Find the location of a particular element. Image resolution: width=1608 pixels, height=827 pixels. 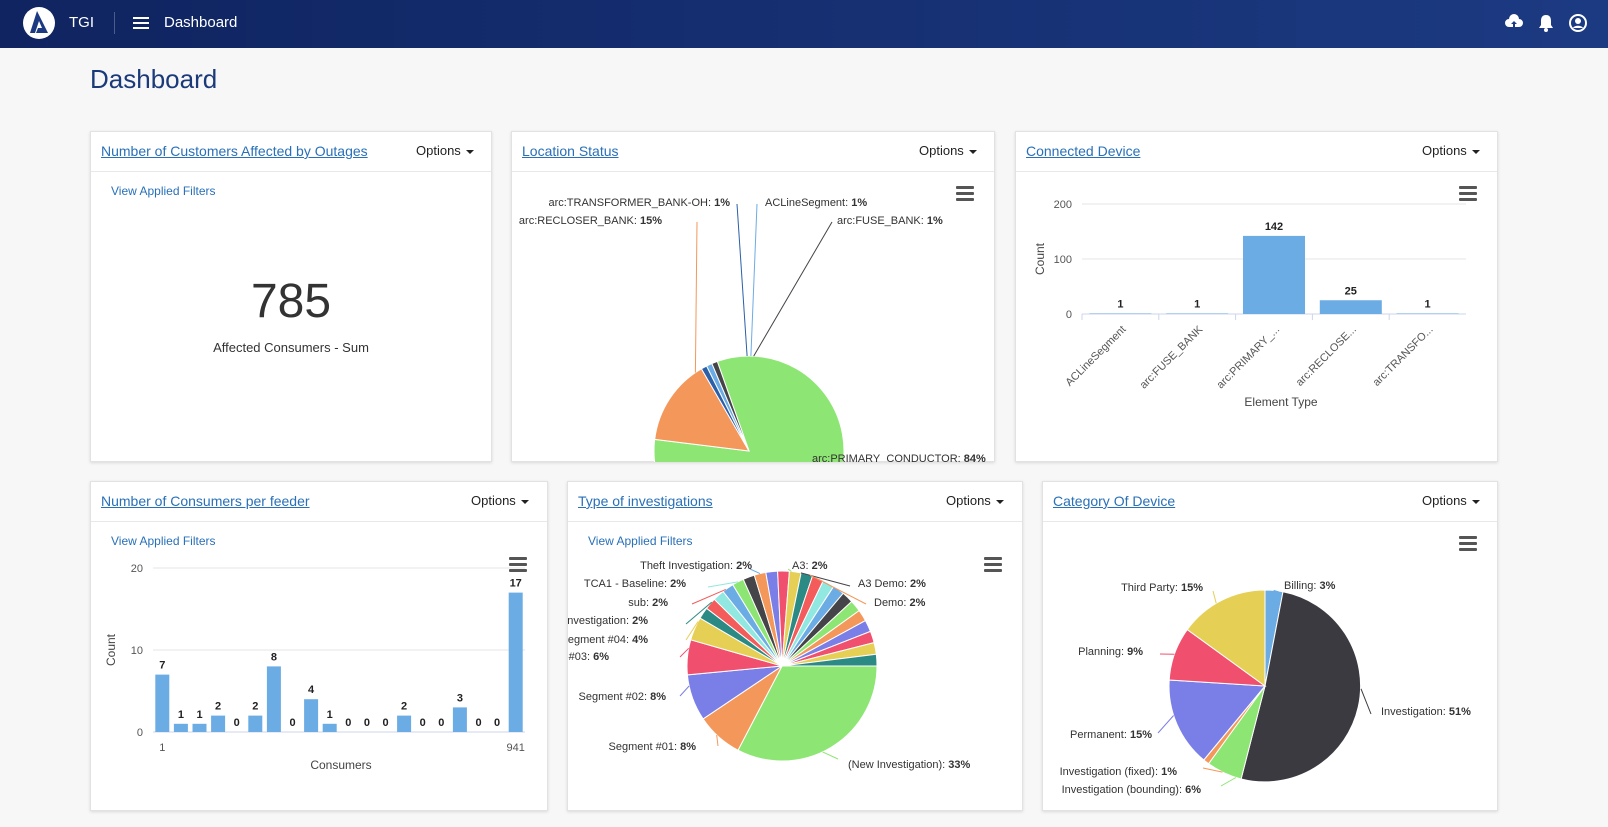

bar-value-label: 25 is located at coordinates (1351, 291).